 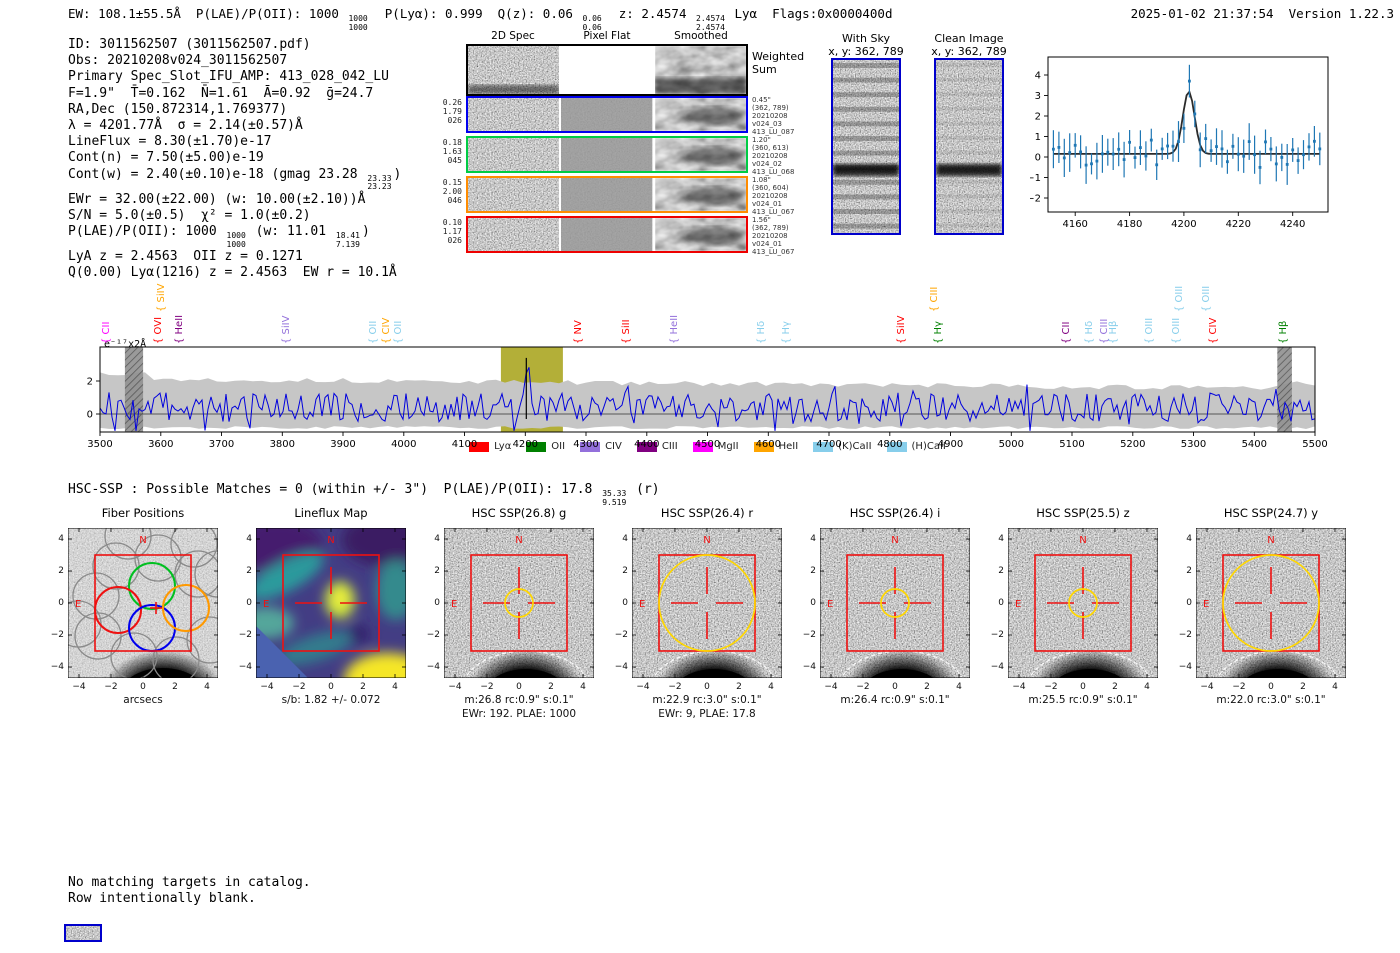 What do you see at coordinates (778, 63) in the screenshot?
I see `weighted-sum-label: Weighted Sum` at bounding box center [778, 63].